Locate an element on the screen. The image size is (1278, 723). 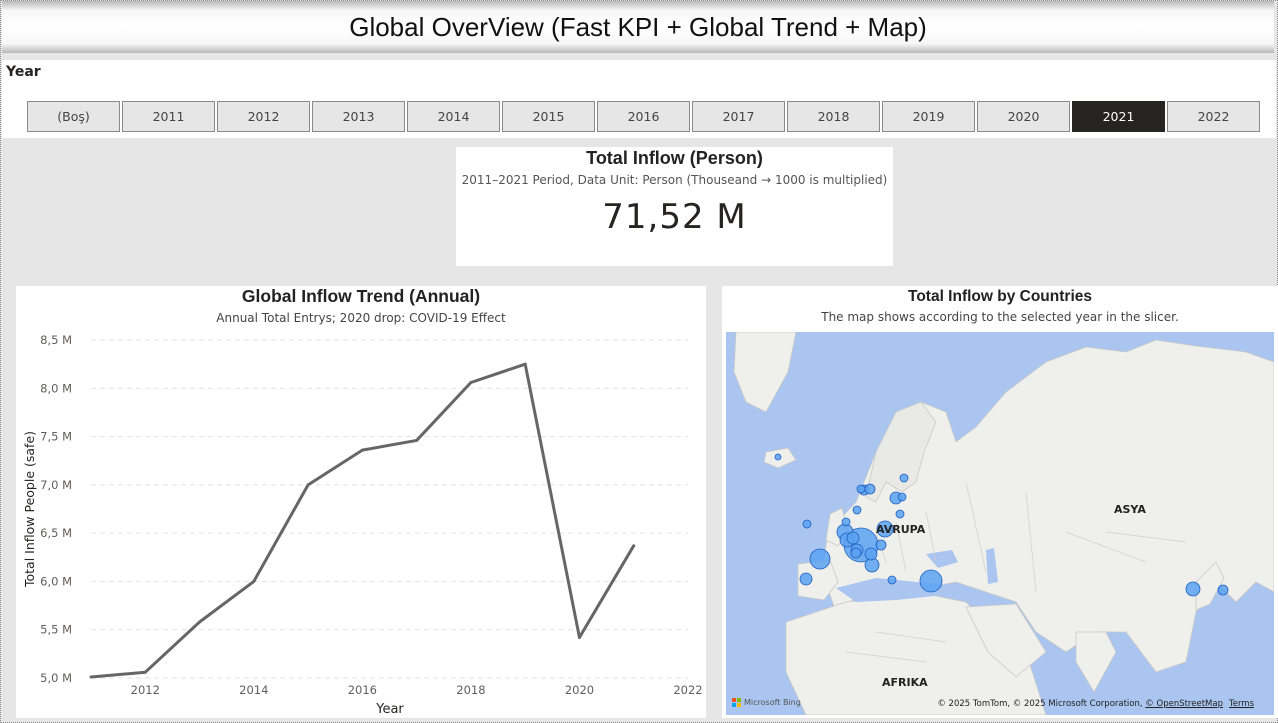
bing-logo: Microsoft Bing is located at coordinates (766, 702).